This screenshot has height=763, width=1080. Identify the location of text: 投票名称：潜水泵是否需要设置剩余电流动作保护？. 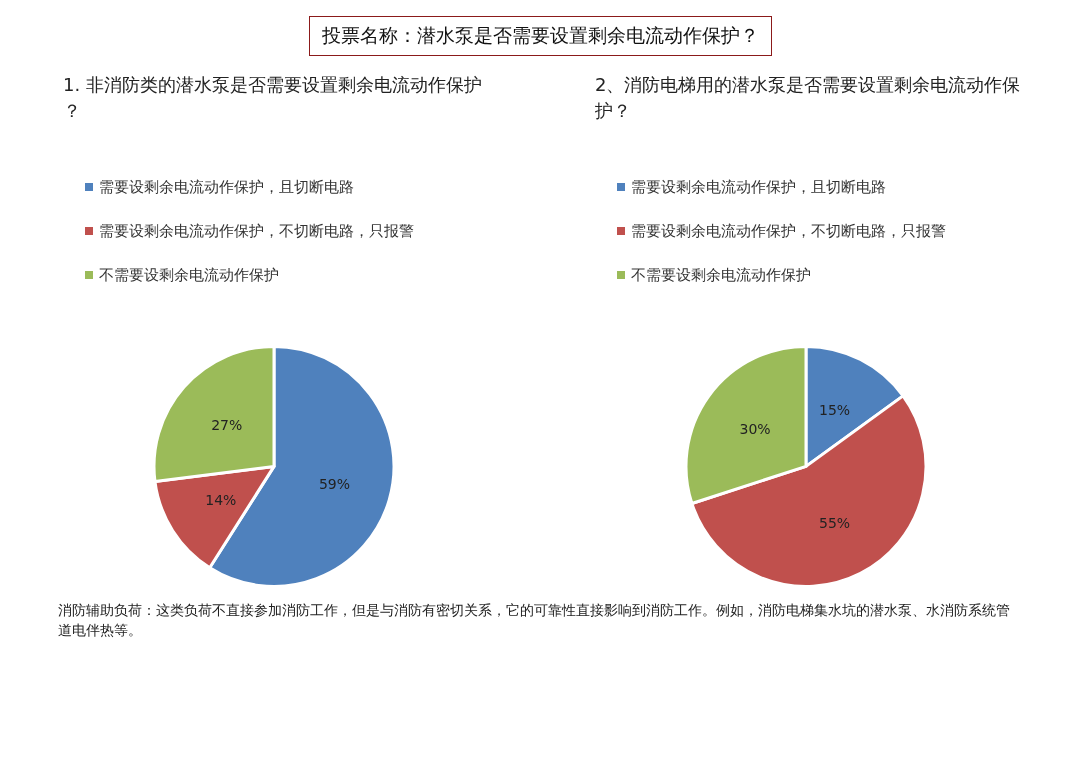
(540, 36).